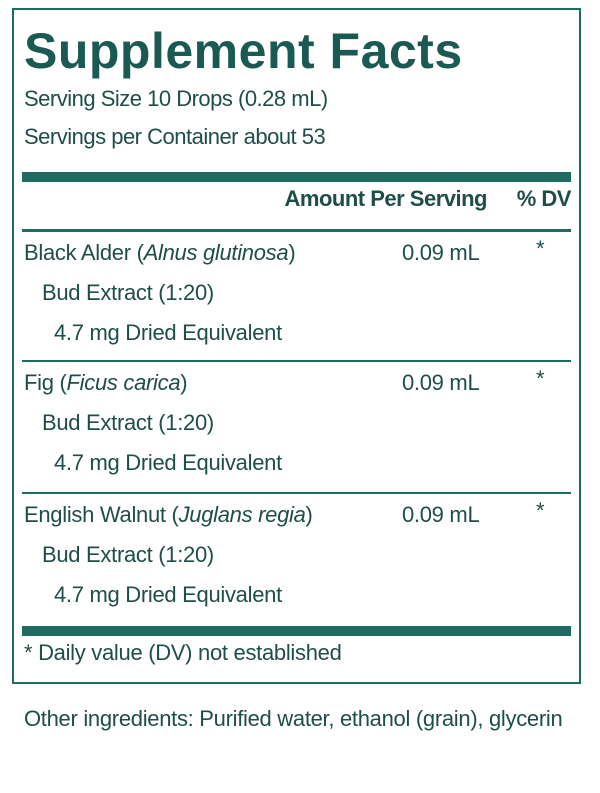  Describe the element at coordinates (386, 198) in the screenshot. I see `amount-per-serving-header: Amount Per Serving` at that location.